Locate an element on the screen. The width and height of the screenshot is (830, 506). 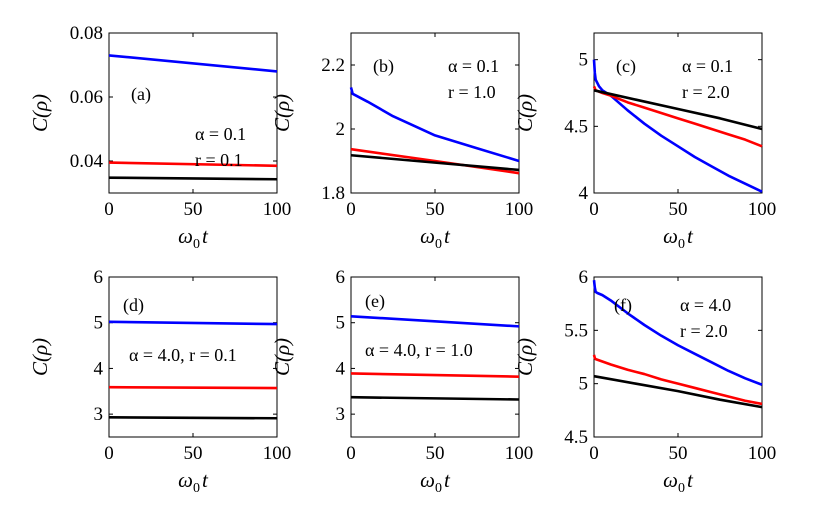
parameter-annotation: α = 4.0, r = 0.1 is located at coordinates (183, 355).